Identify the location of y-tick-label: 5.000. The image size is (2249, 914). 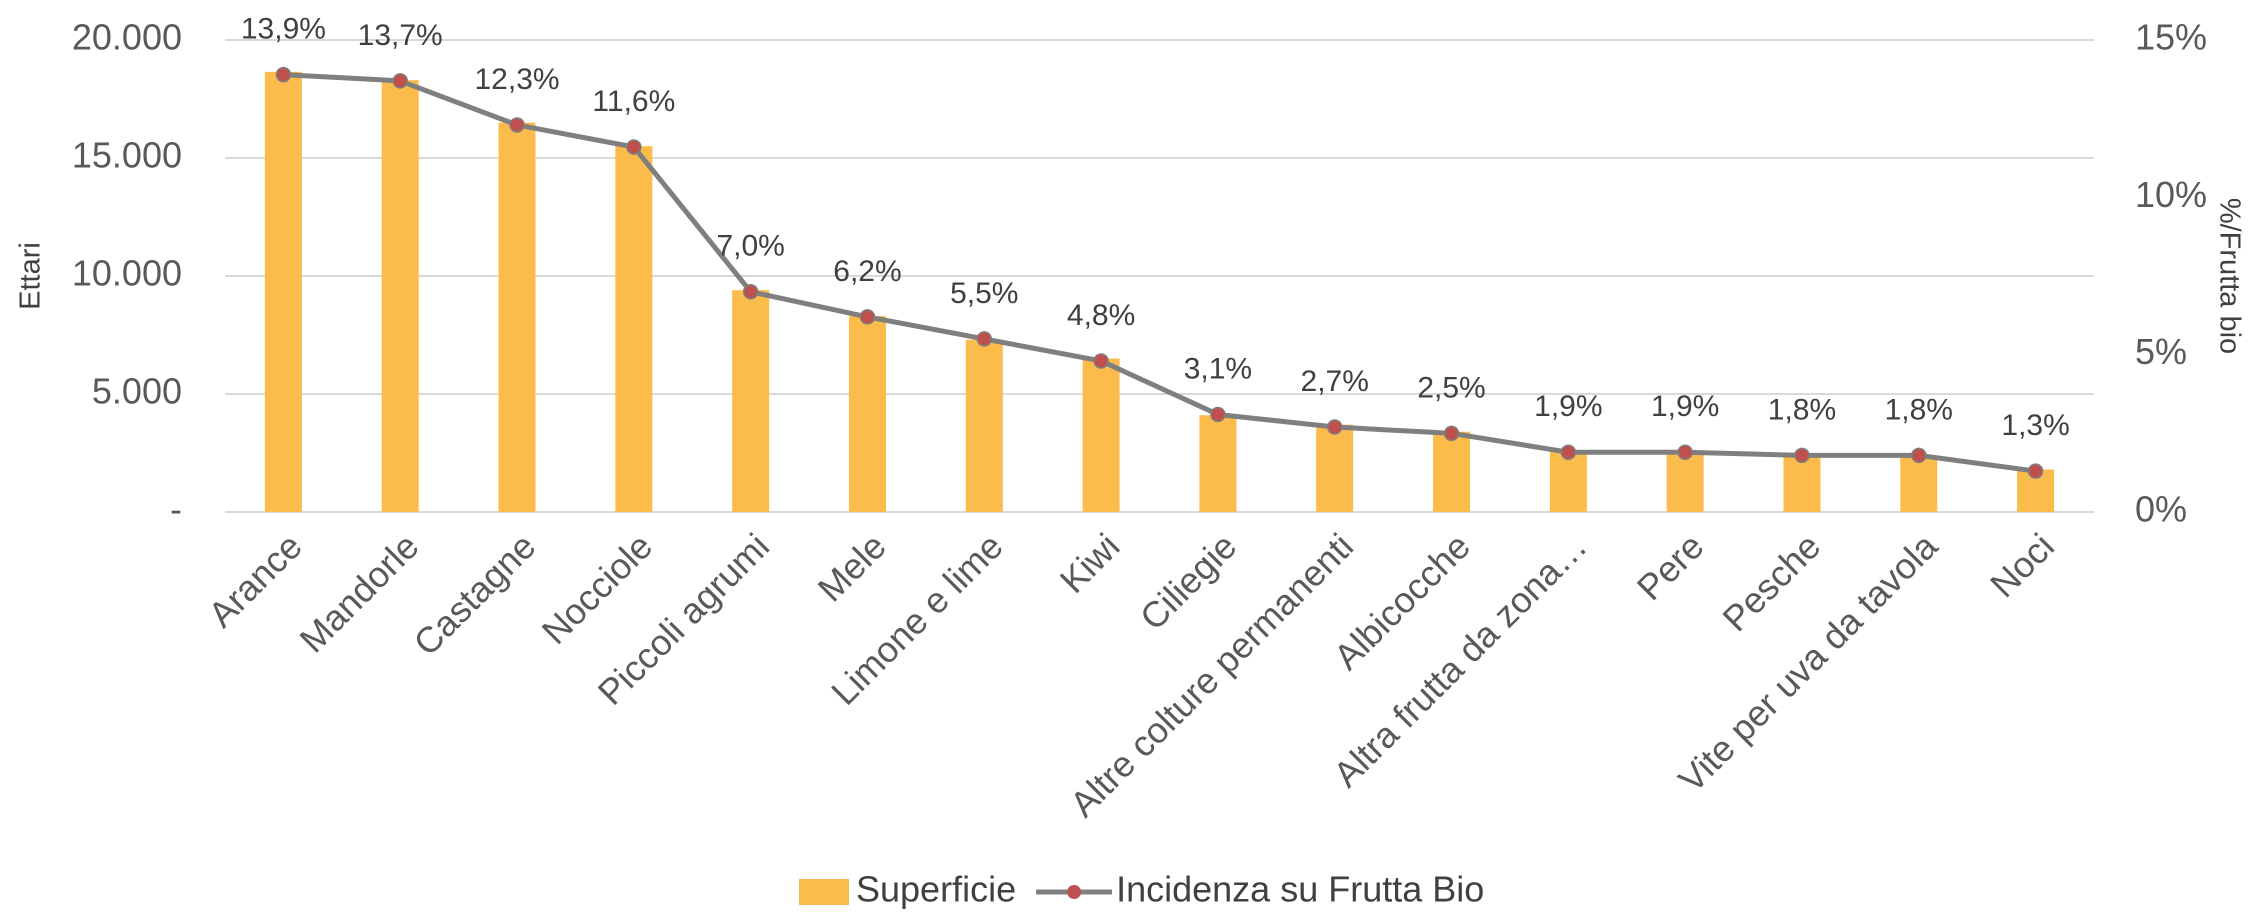
(137, 391).